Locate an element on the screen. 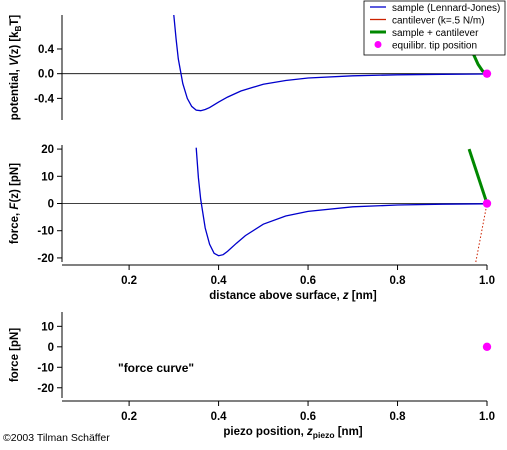 This screenshot has width=507, height=450. y-tick-label: -0.4 is located at coordinates (44, 99).